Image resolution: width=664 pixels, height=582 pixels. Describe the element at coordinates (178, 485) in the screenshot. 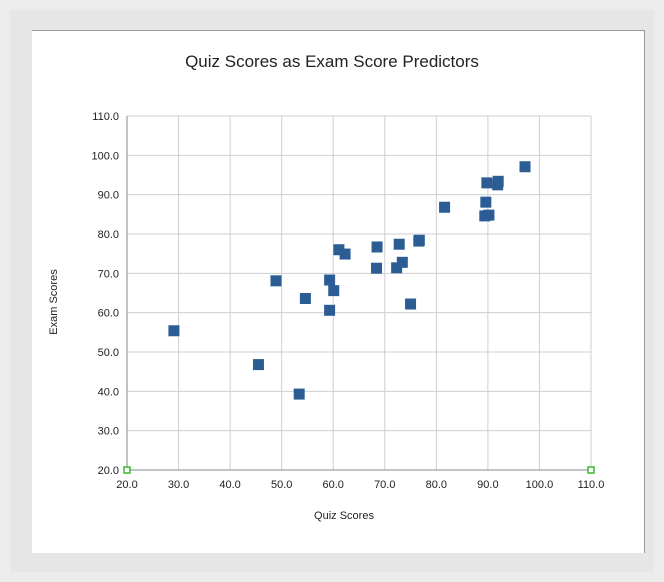

I see `x-tick-label: 30.0` at that location.